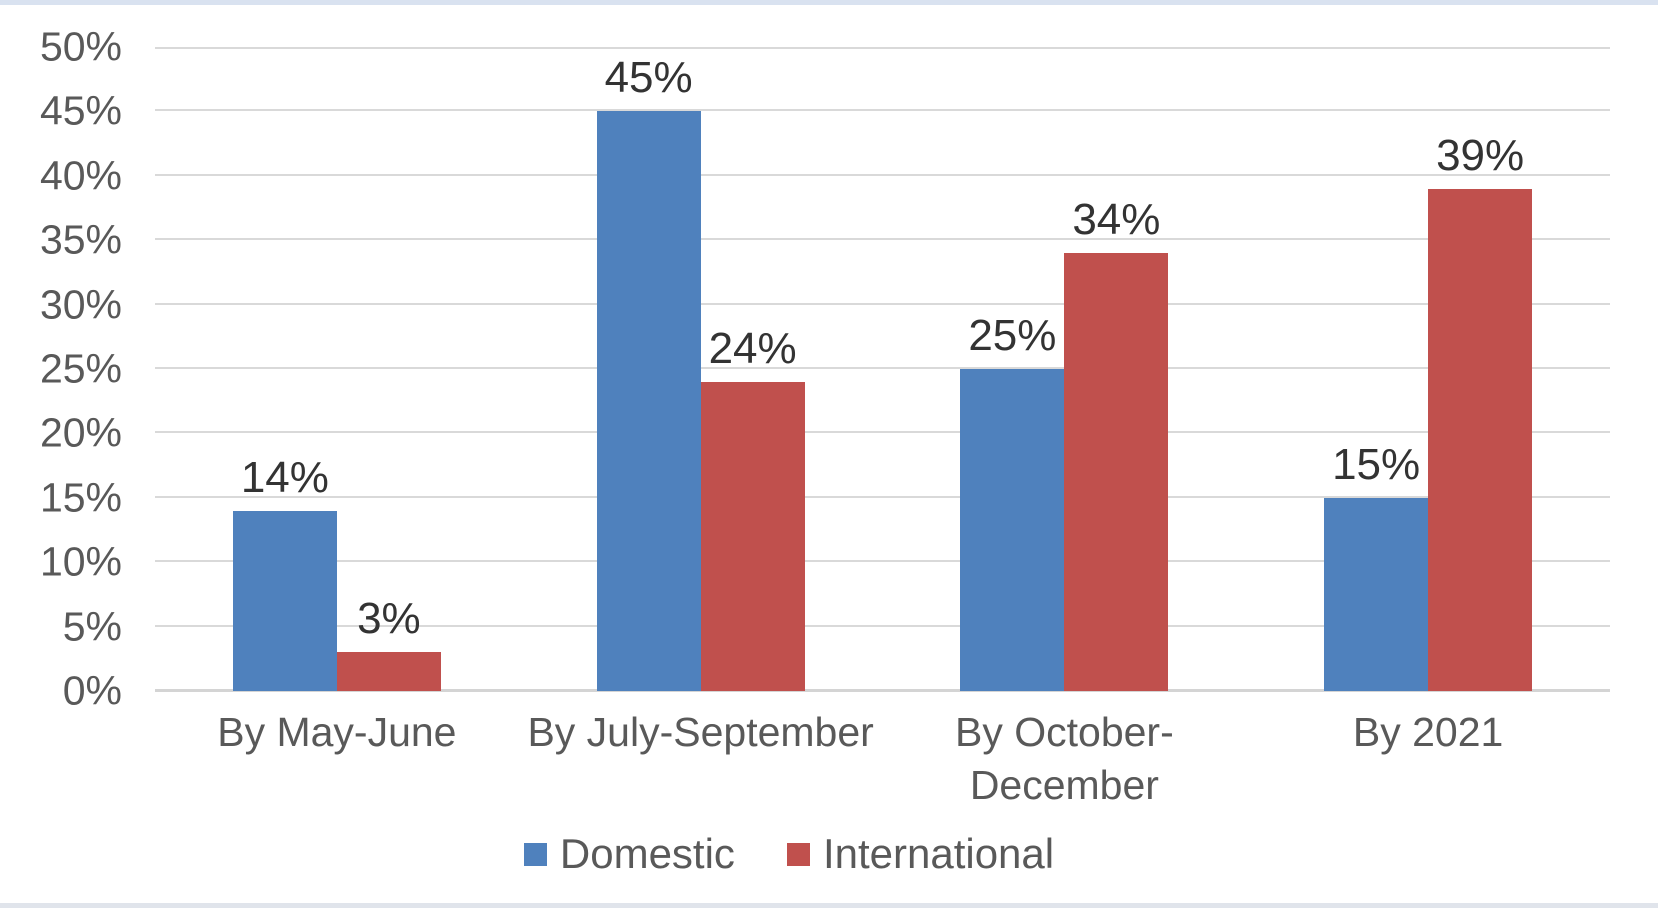  Describe the element at coordinates (80, 561) in the screenshot. I see `y-axis-tick-10: 10%` at that location.